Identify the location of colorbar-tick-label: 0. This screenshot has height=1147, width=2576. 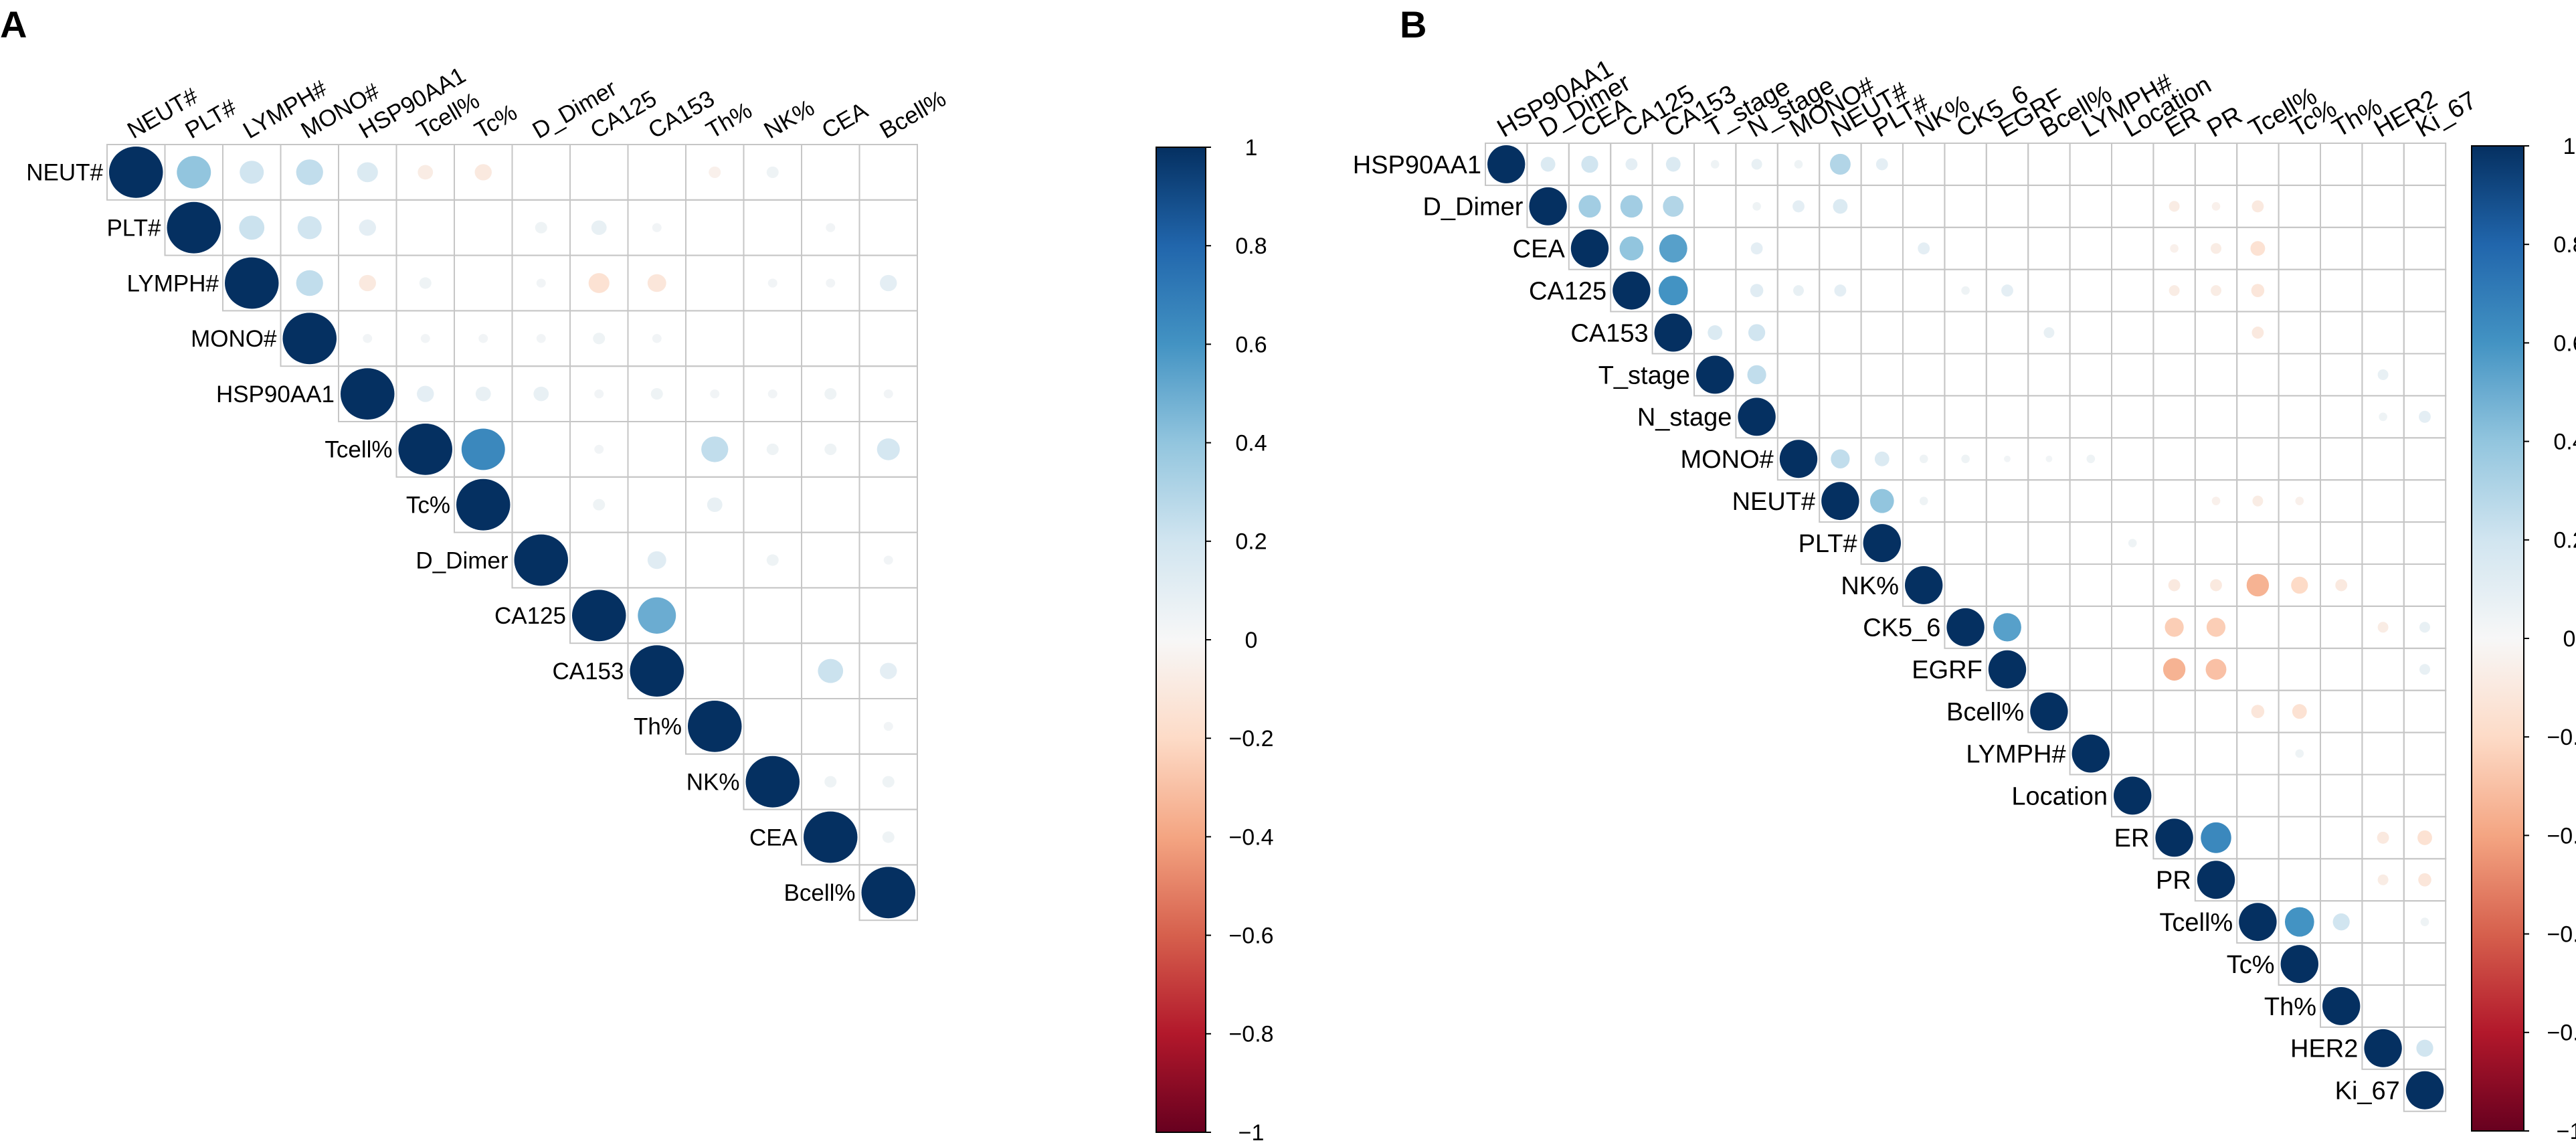
(2569, 639).